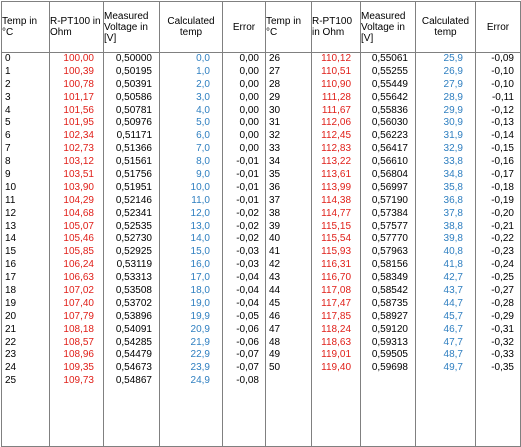 The image size is (521, 447). What do you see at coordinates (203, 110) in the screenshot?
I see `table-cell: 4,0` at bounding box center [203, 110].